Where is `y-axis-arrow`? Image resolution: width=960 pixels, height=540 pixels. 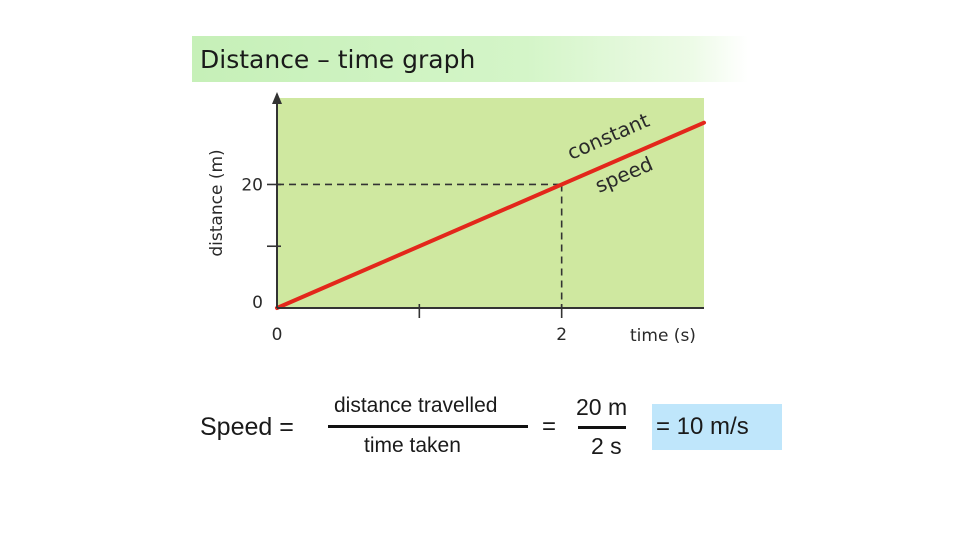 y-axis-arrow is located at coordinates (277, 98).